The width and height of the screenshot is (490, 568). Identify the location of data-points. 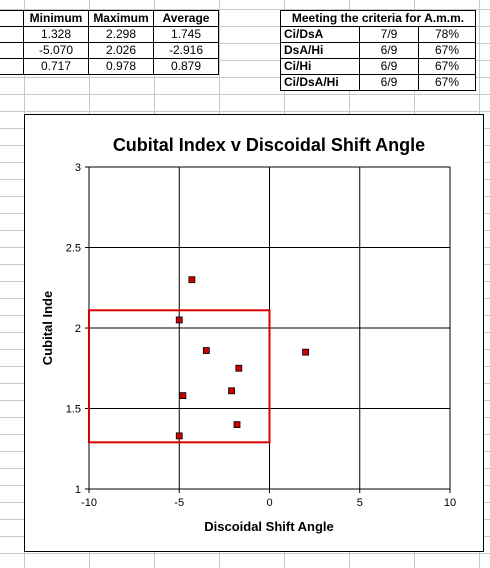
(242, 358).